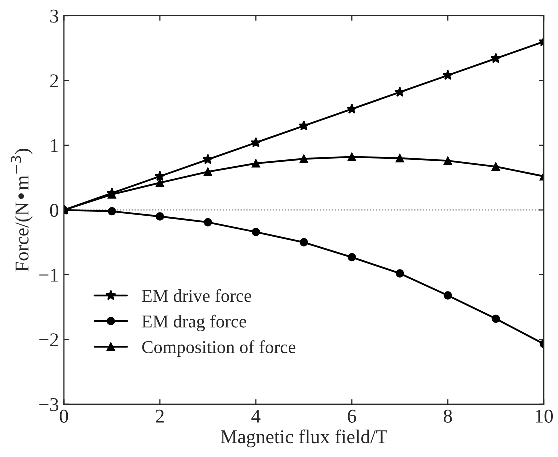  Describe the element at coordinates (197, 295) in the screenshot. I see `legend-label: EM drive force` at that location.